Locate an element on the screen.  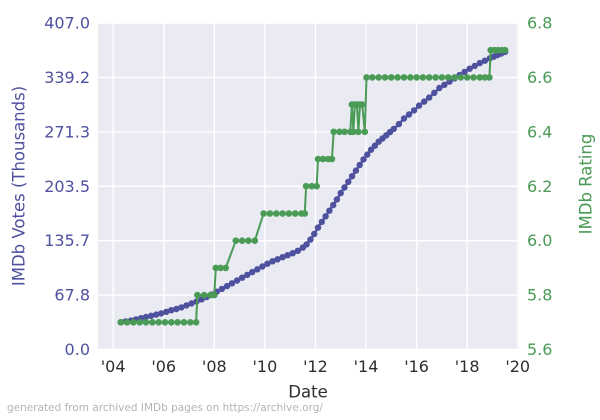
x-axis-label: Date is located at coordinates (308, 392).